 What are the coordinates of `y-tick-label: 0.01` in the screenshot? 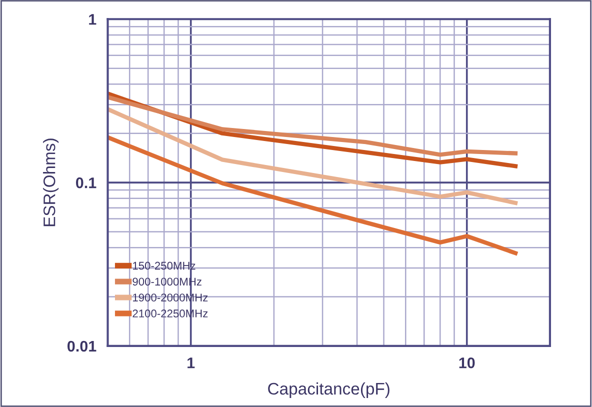 It's located at (82, 346).